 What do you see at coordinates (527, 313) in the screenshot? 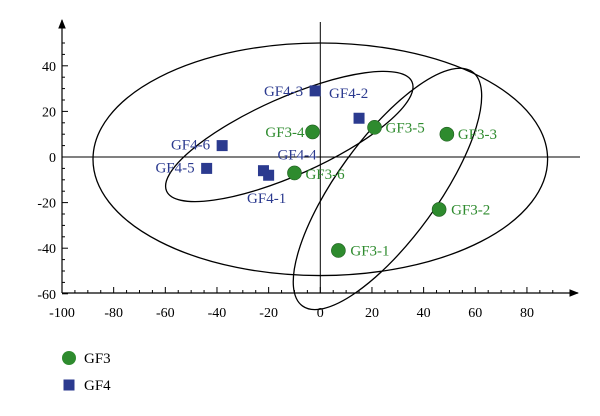
I see `x-tick-label: 80` at bounding box center [527, 313].